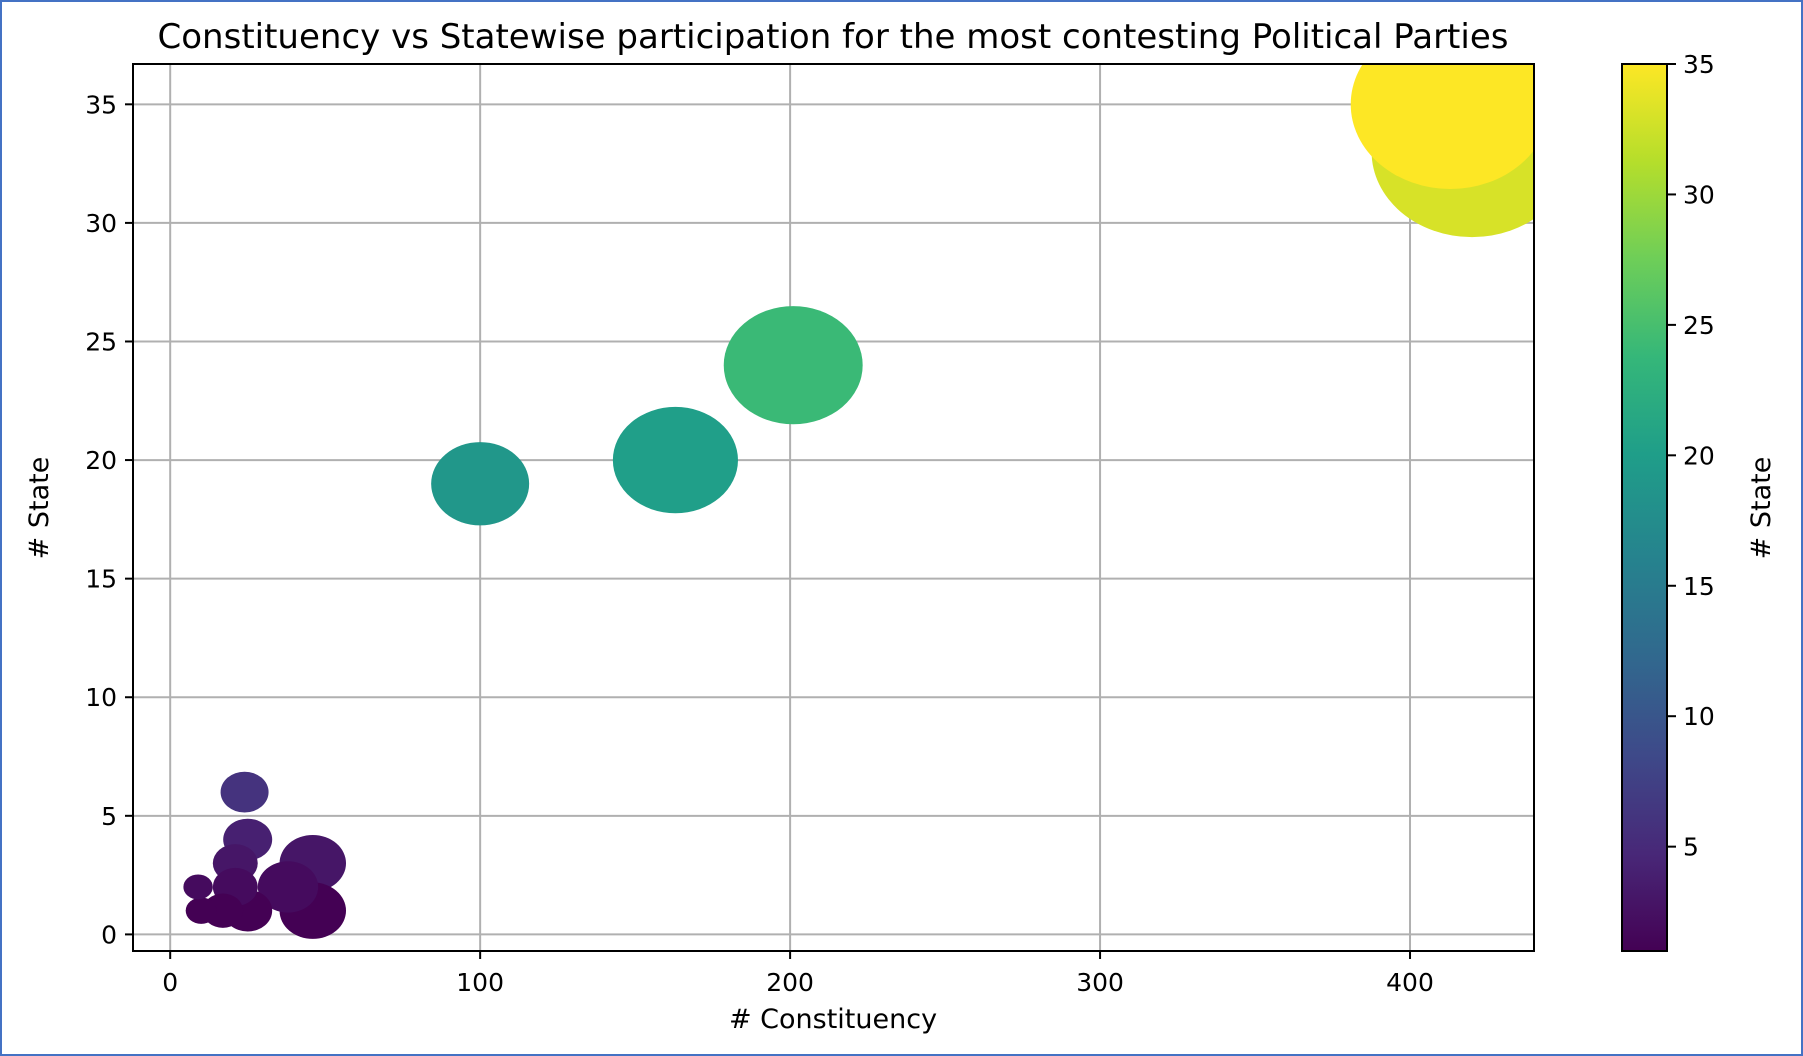 Image resolution: width=1803 pixels, height=1056 pixels. I want to click on y-tick-label: 15, so click(101, 579).